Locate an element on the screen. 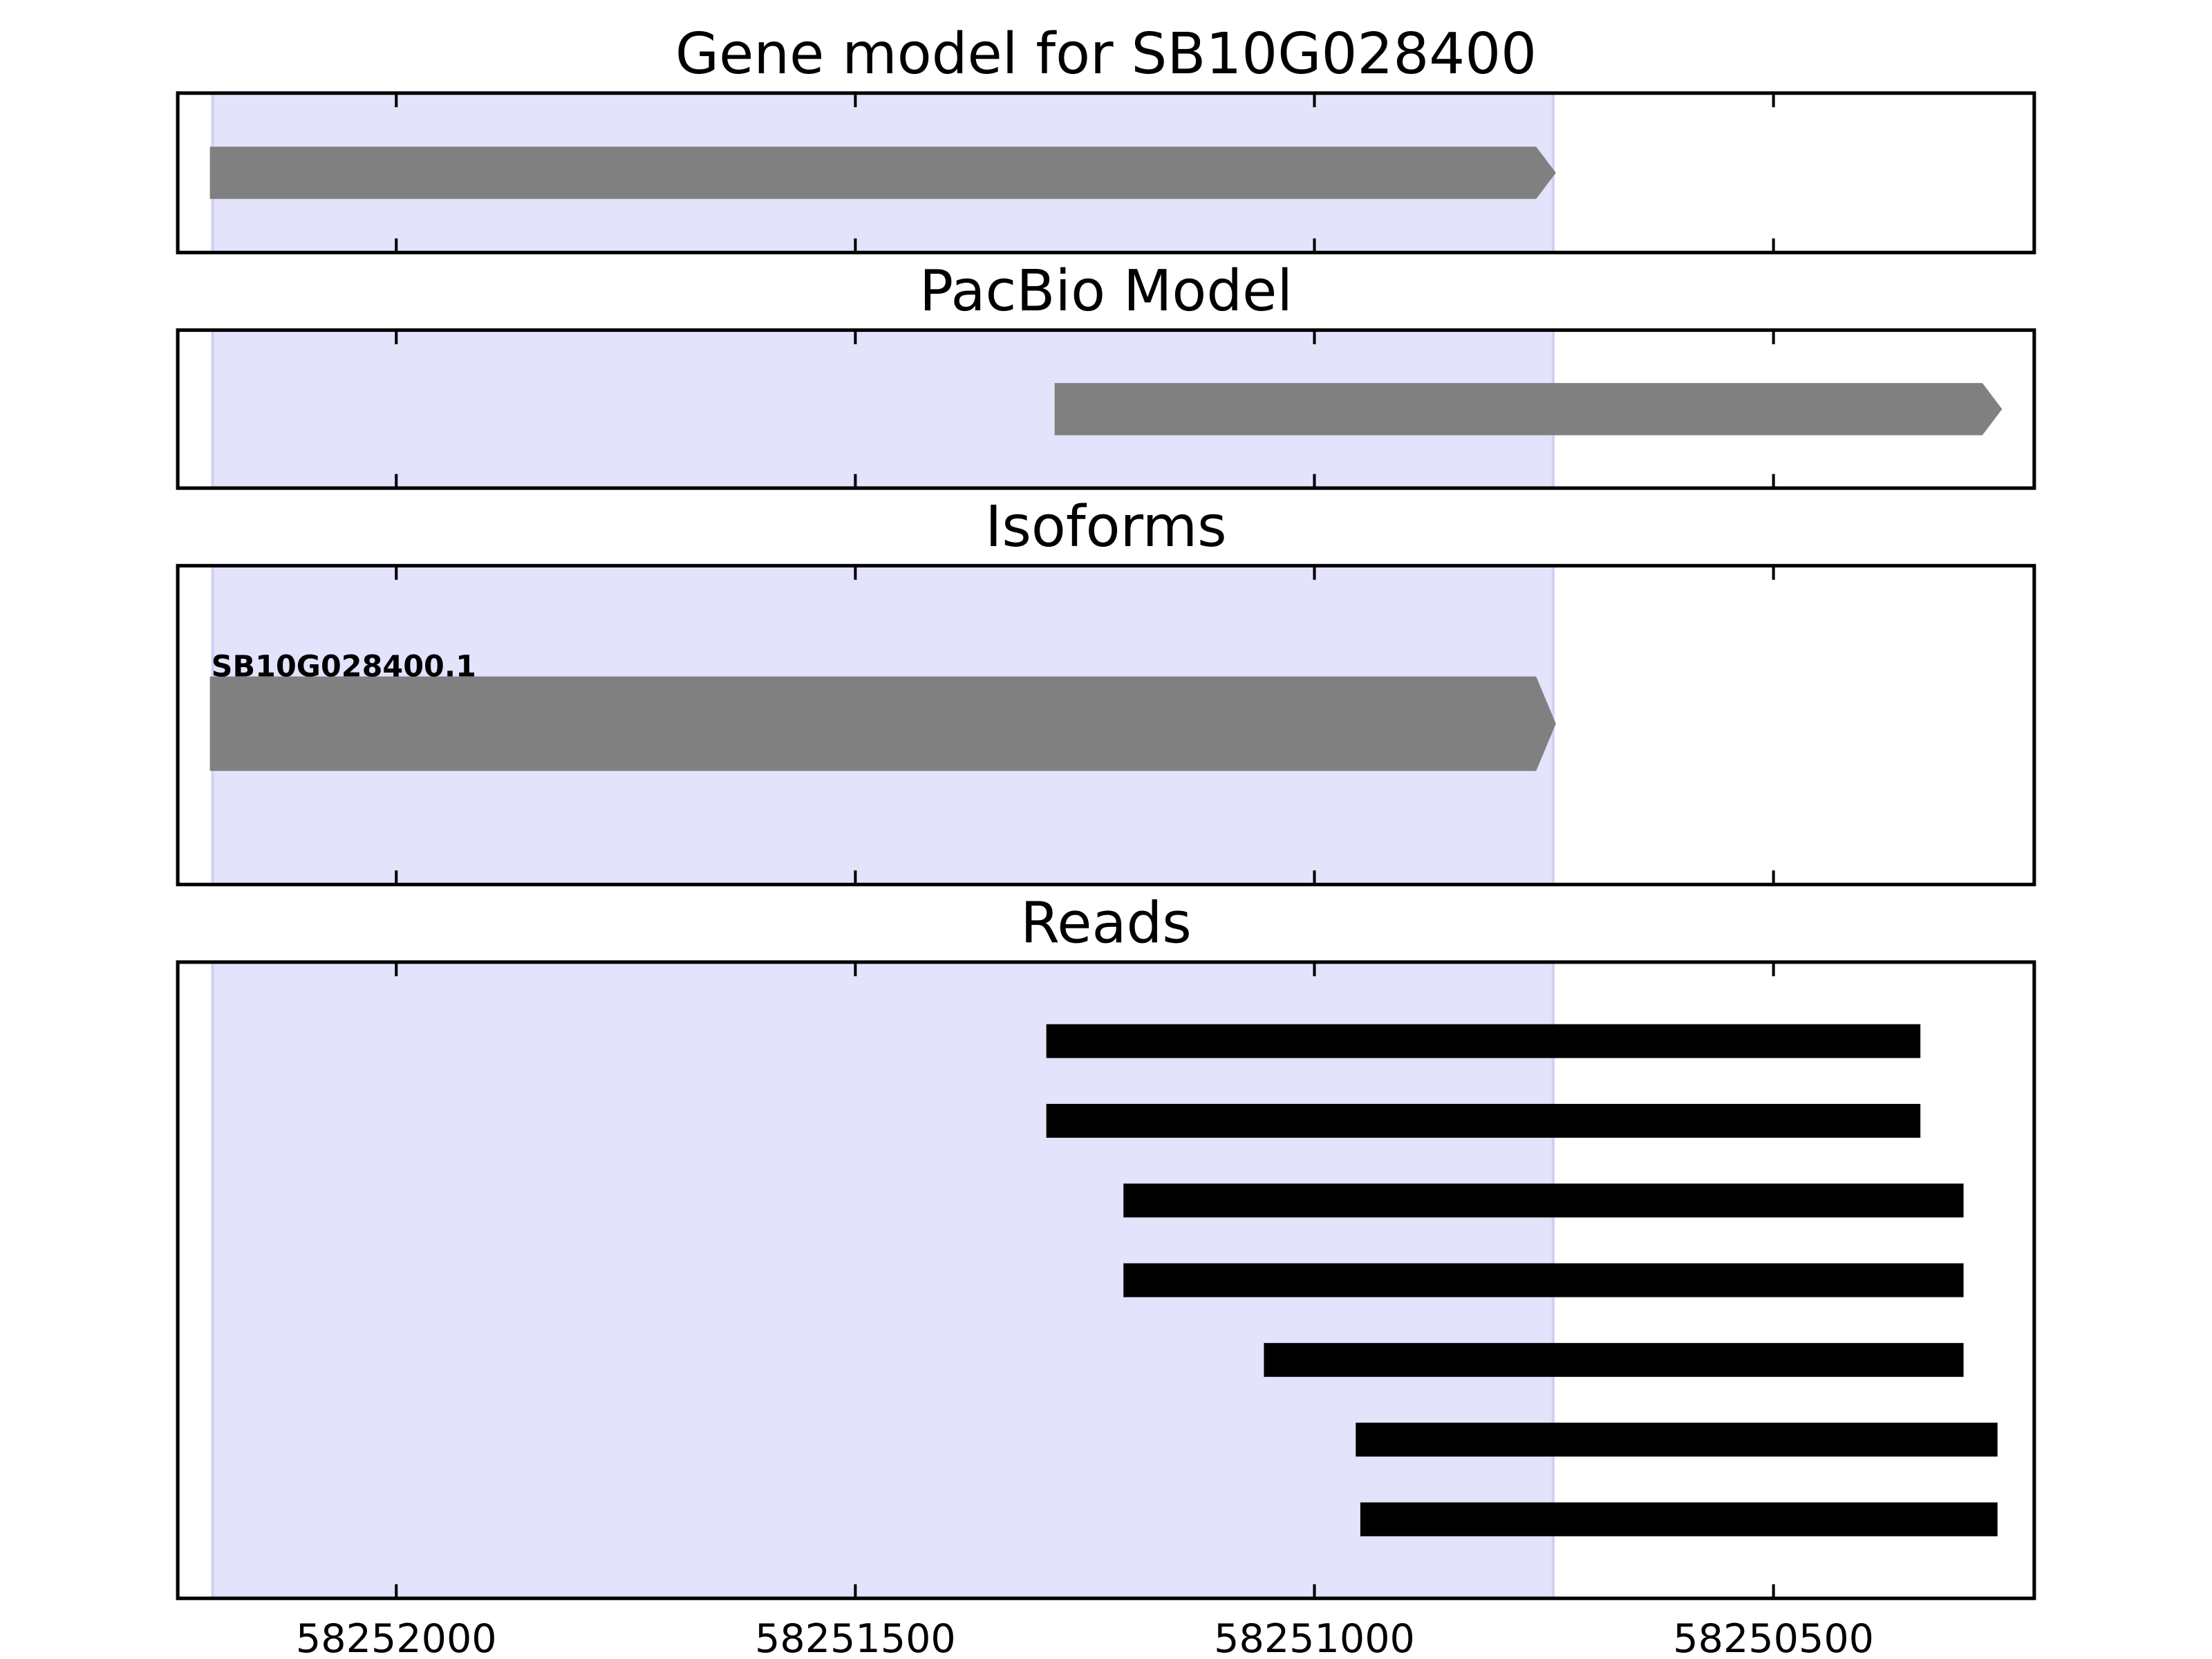 Image resolution: width=2212 pixels, height=1659 pixels. x-tick-label: 58250500 is located at coordinates (1774, 1638).